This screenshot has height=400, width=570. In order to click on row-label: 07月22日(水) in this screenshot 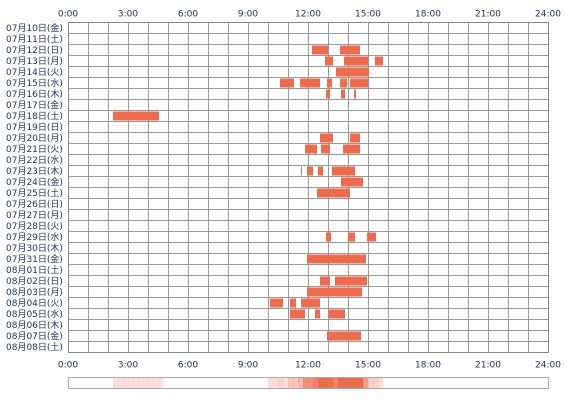, I will do `click(34, 160)`.